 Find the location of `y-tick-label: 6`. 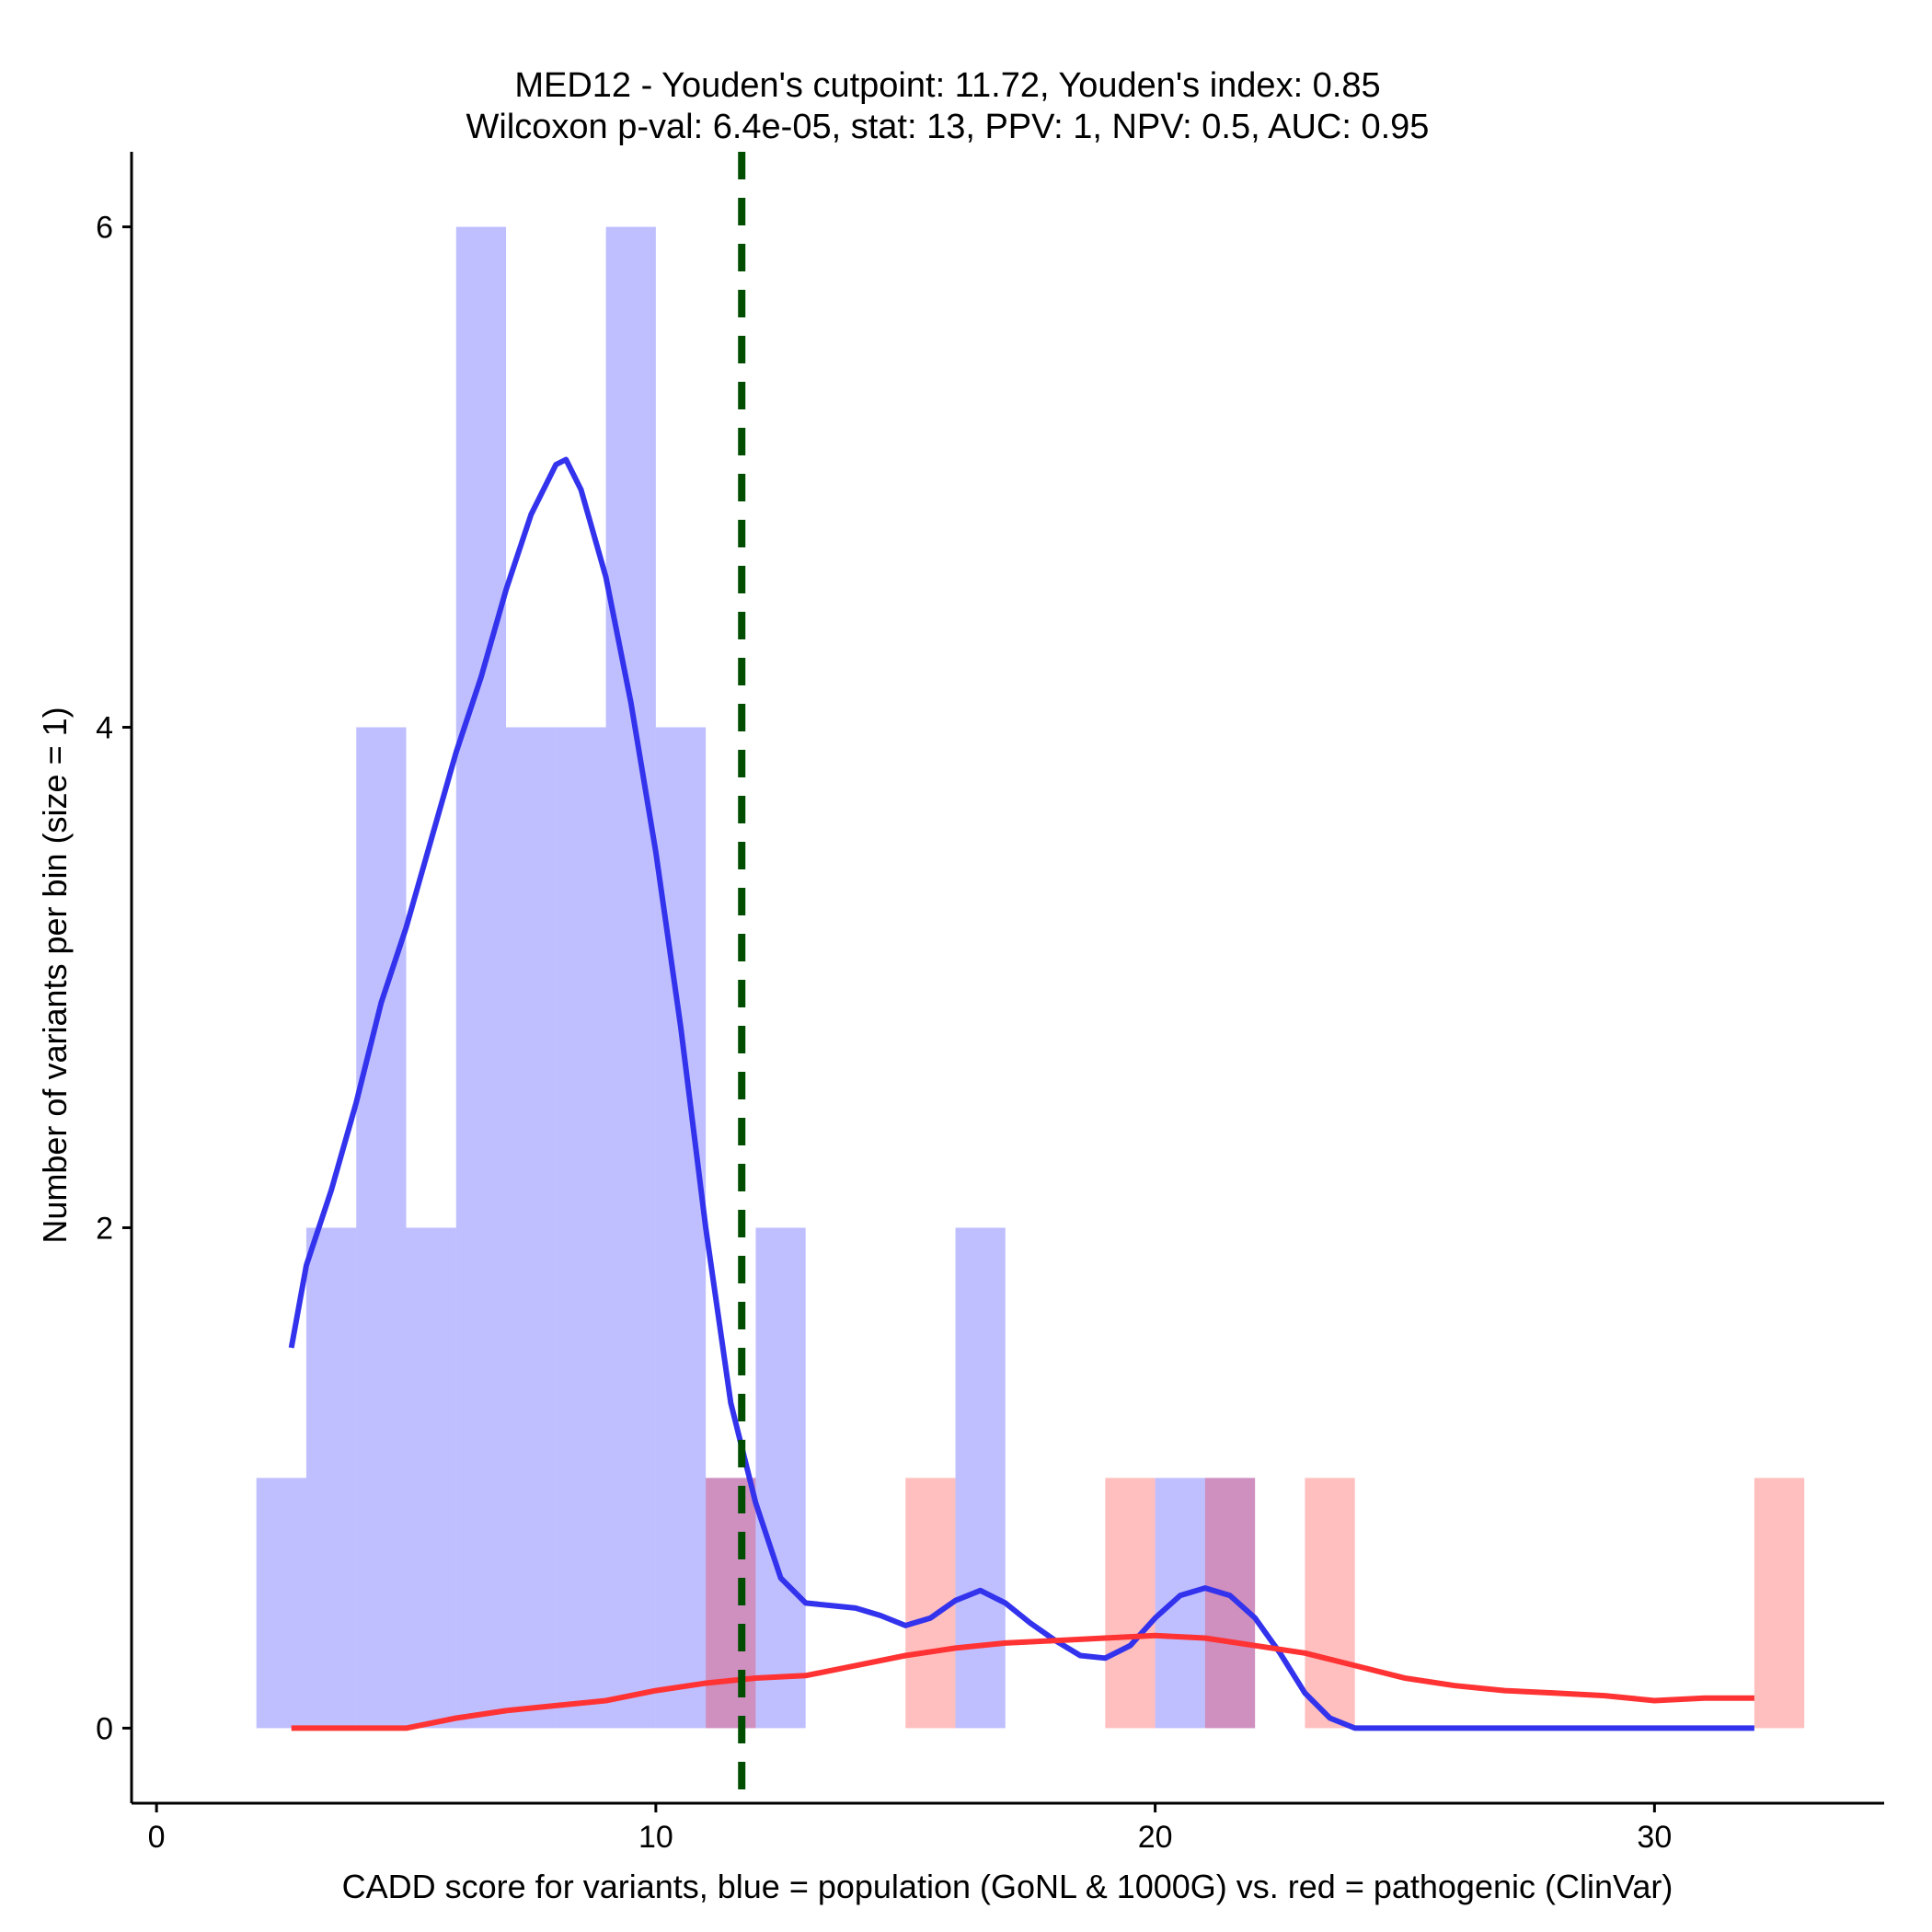

y-tick-label: 6 is located at coordinates (104, 228).